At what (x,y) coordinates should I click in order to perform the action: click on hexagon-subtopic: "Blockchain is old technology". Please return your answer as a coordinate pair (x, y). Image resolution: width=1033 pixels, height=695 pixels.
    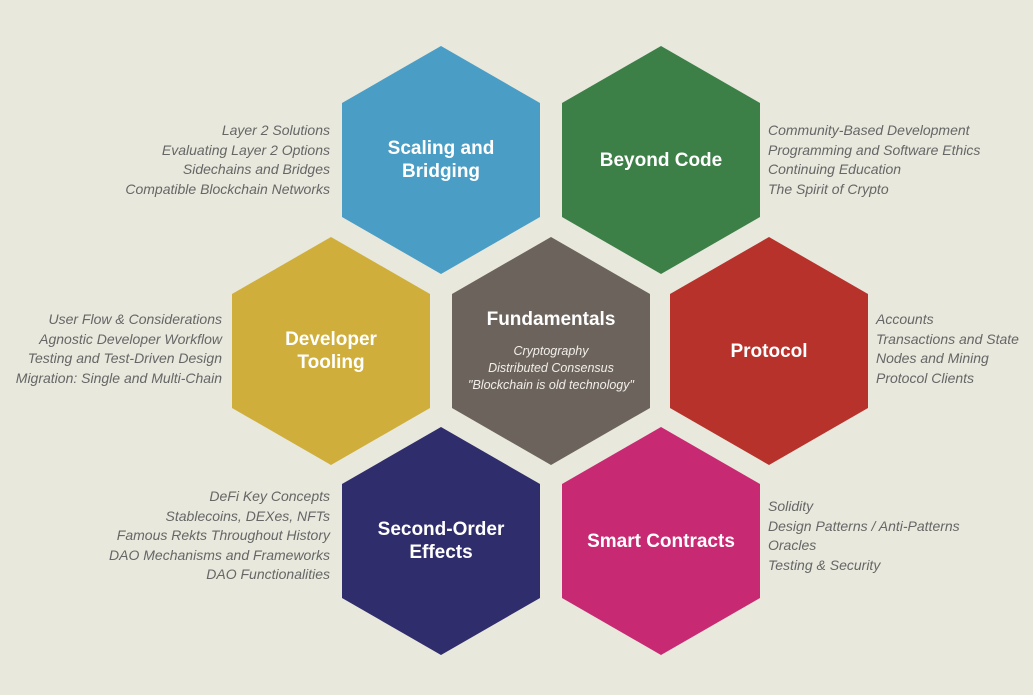
    Looking at the image, I should click on (551, 385).